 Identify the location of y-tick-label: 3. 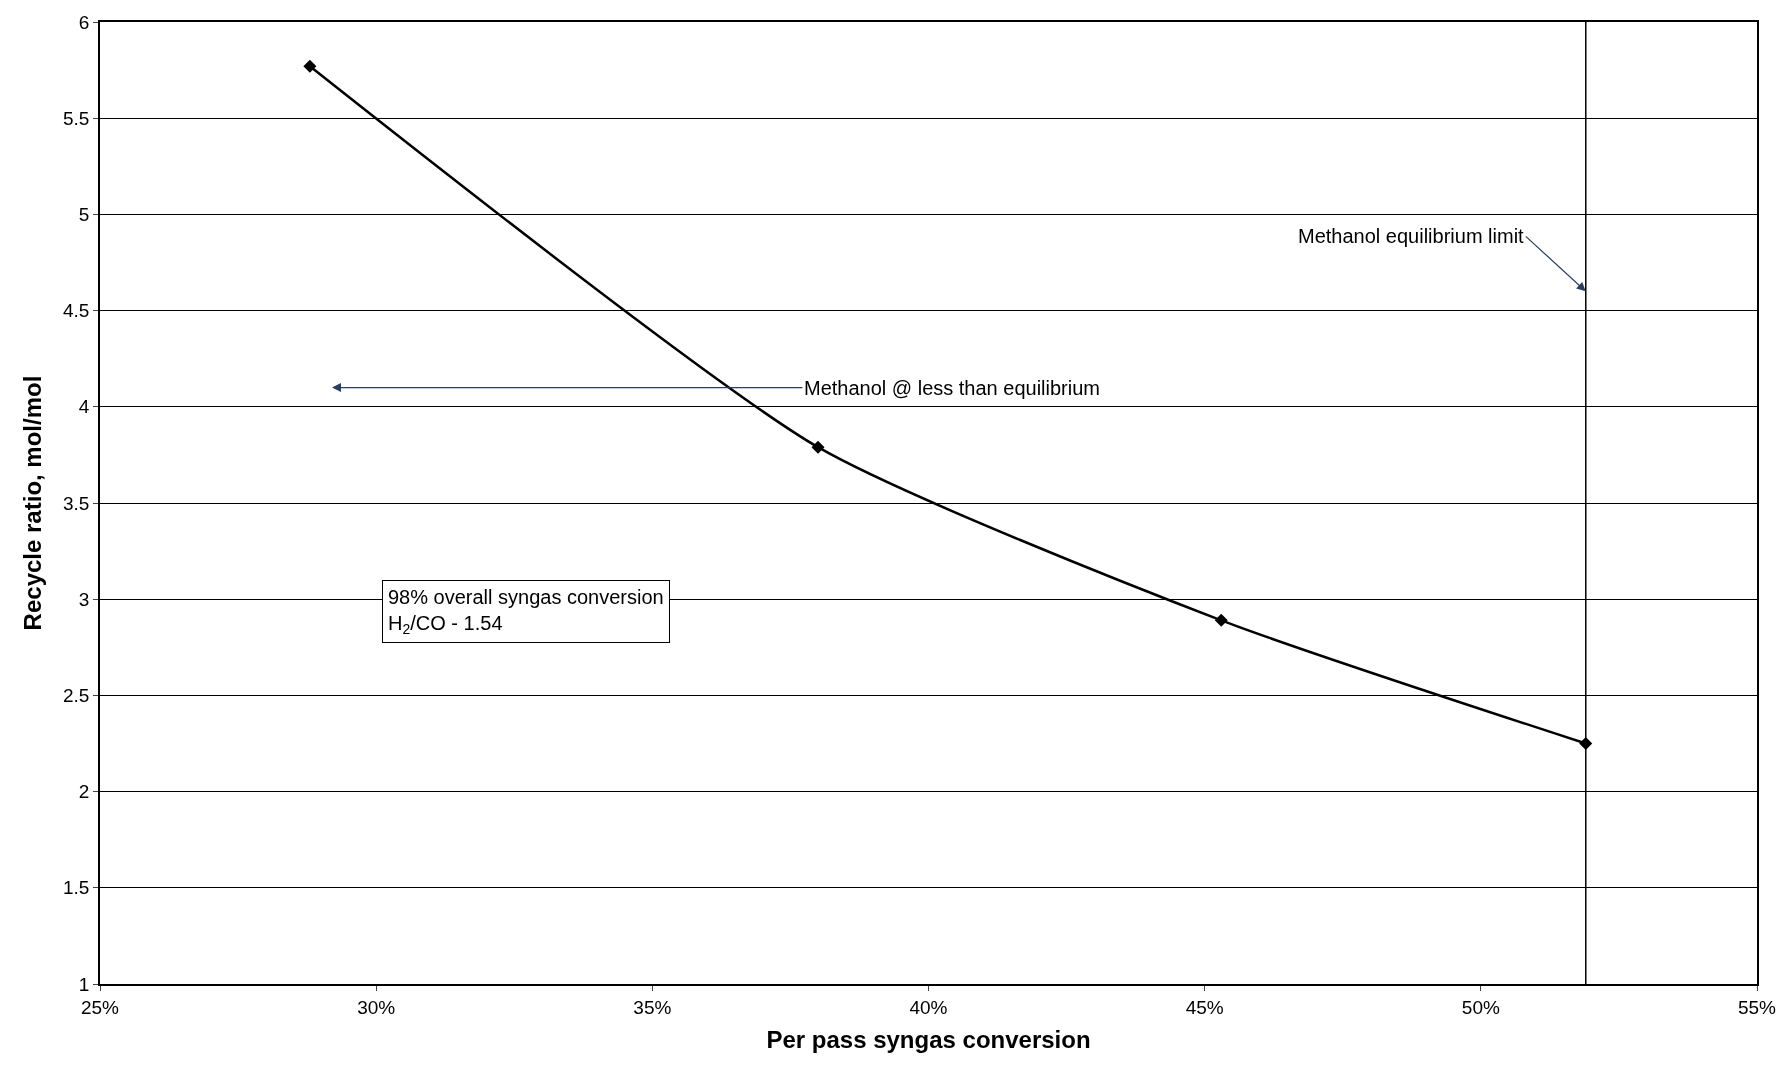
(84, 599).